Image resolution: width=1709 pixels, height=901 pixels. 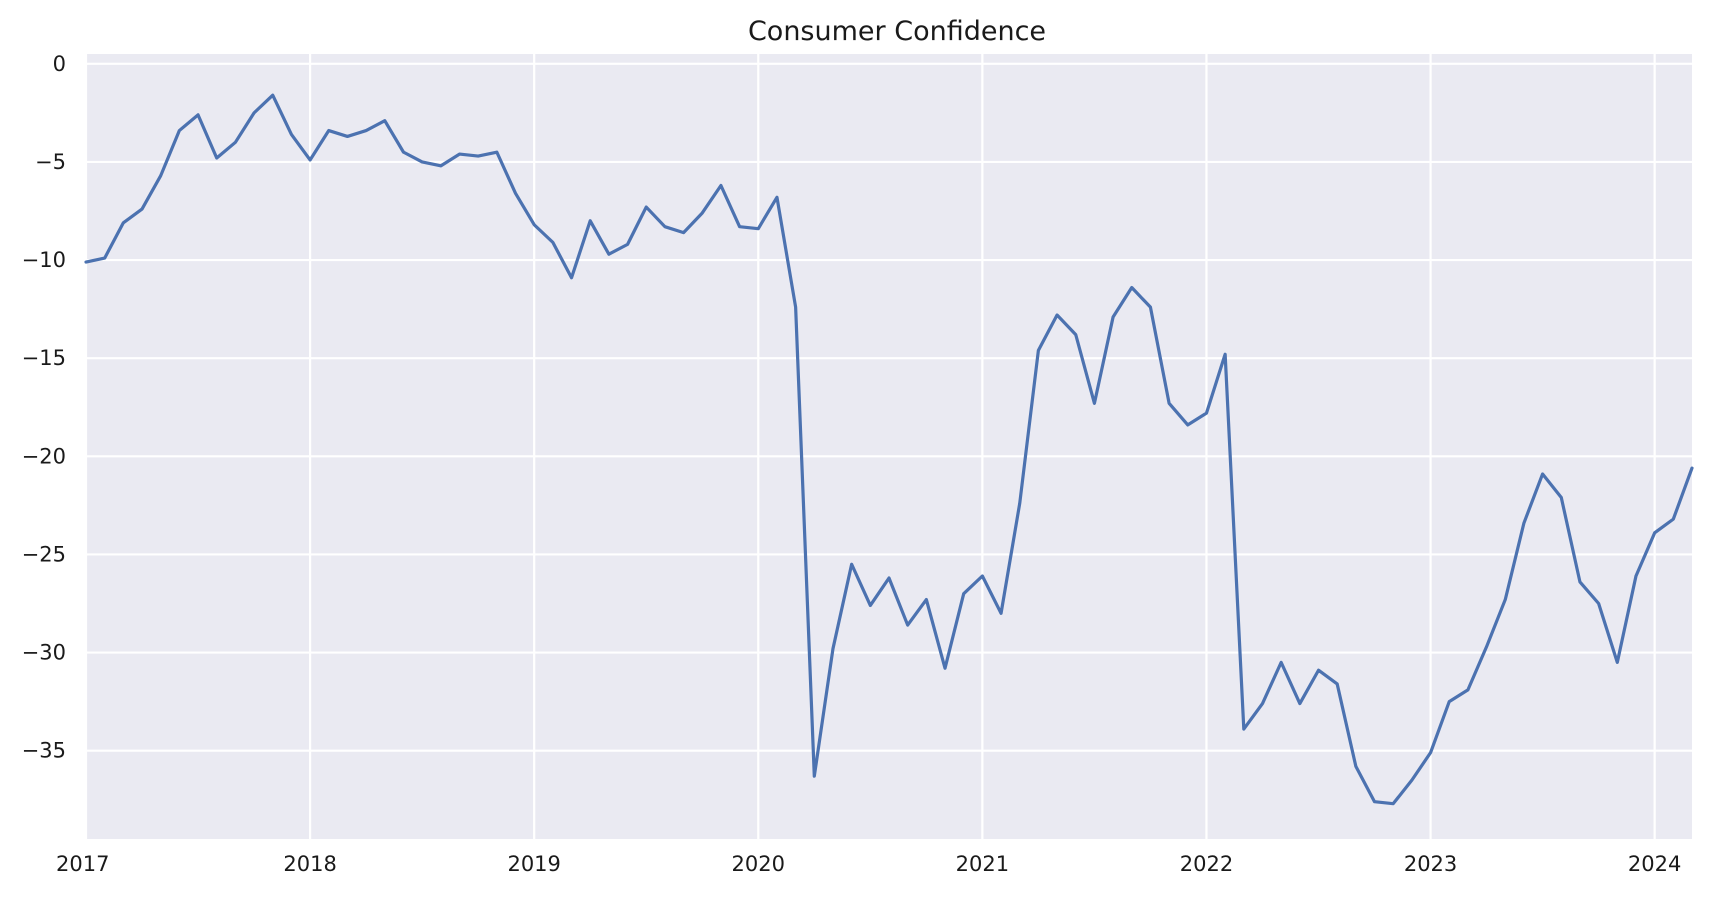 What do you see at coordinates (44, 260) in the screenshot?
I see `y-tick-label: −10` at bounding box center [44, 260].